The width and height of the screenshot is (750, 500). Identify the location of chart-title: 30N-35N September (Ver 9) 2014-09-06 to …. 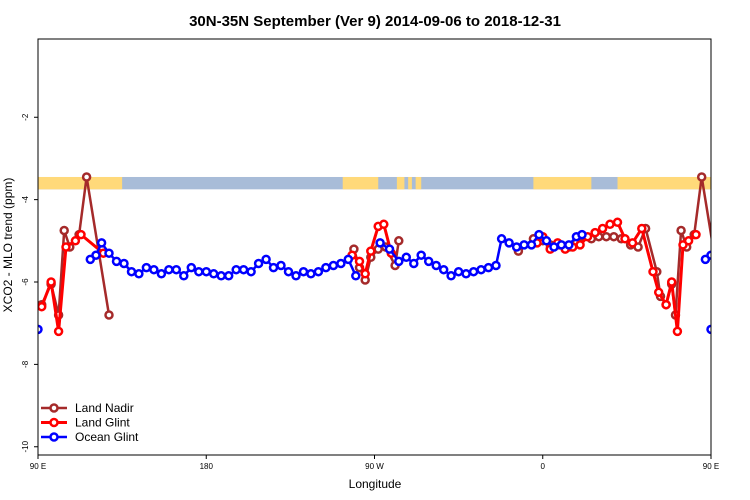
(375, 21).